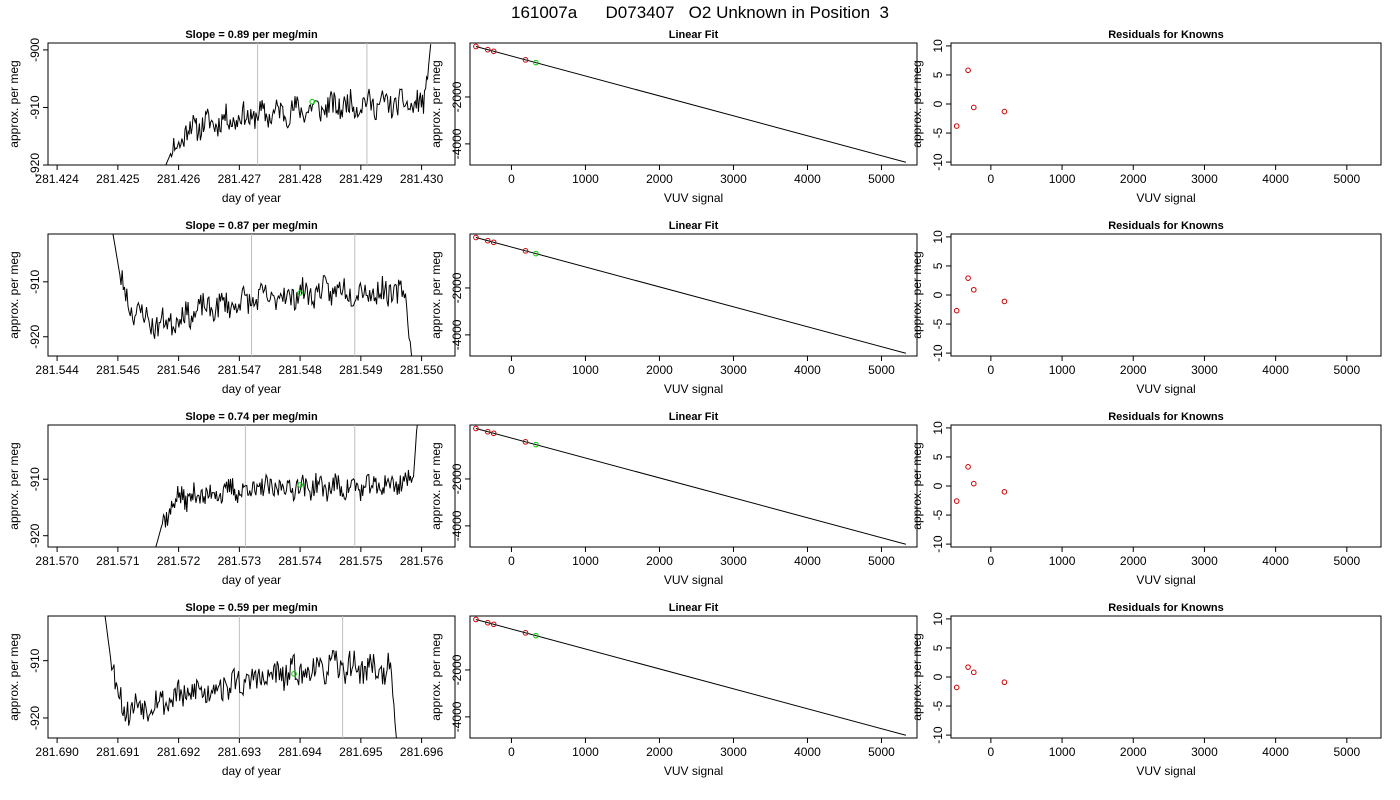 Image resolution: width=1400 pixels, height=800 pixels. I want to click on panel-title: Slope = 0.87 per meg/min, so click(251, 226).